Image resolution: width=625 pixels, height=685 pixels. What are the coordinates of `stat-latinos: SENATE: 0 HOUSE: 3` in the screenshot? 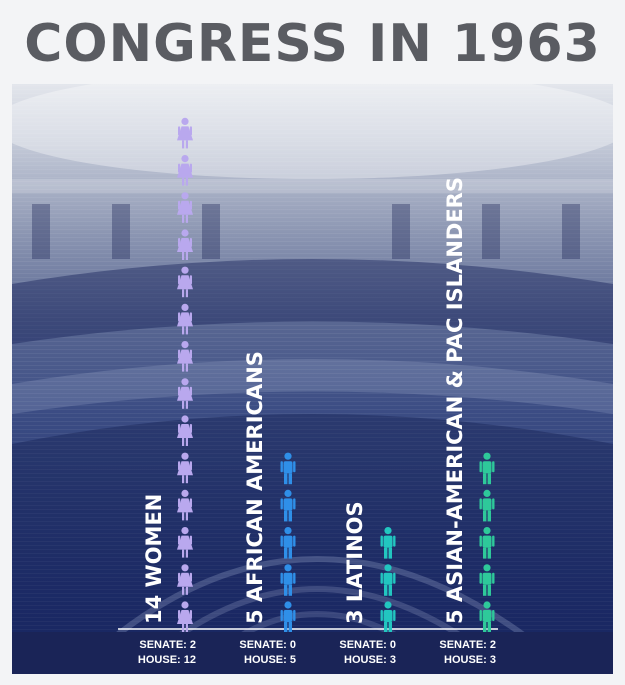 It's located at (360, 653).